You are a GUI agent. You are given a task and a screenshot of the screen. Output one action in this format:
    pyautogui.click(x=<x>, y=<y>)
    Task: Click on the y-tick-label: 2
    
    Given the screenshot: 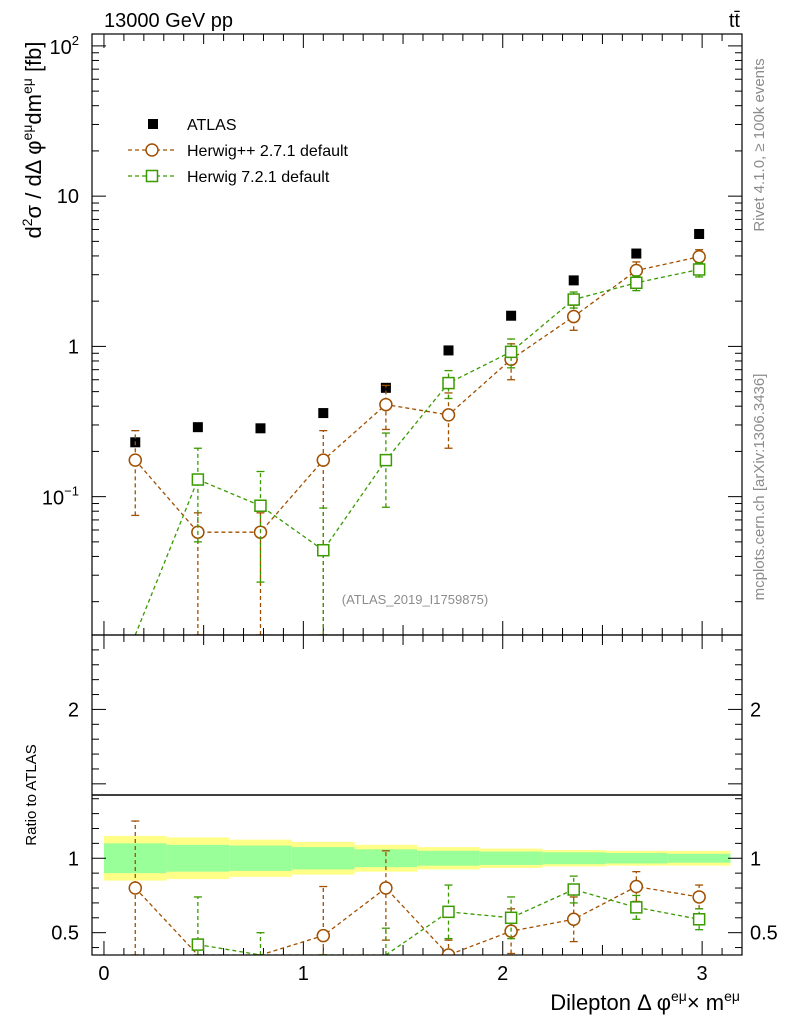 What is the action you would take?
    pyautogui.click(x=73, y=710)
    